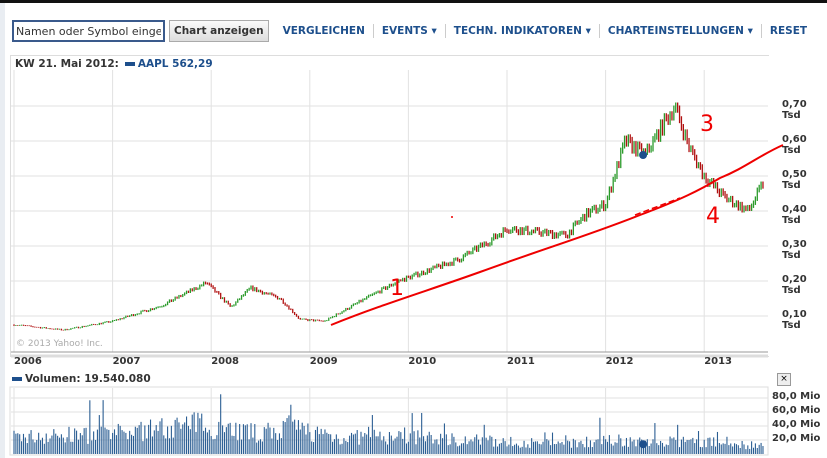 This screenshot has width=827, height=458. Describe the element at coordinates (784, 379) in the screenshot. I see `close-volume-button: ×` at that location.